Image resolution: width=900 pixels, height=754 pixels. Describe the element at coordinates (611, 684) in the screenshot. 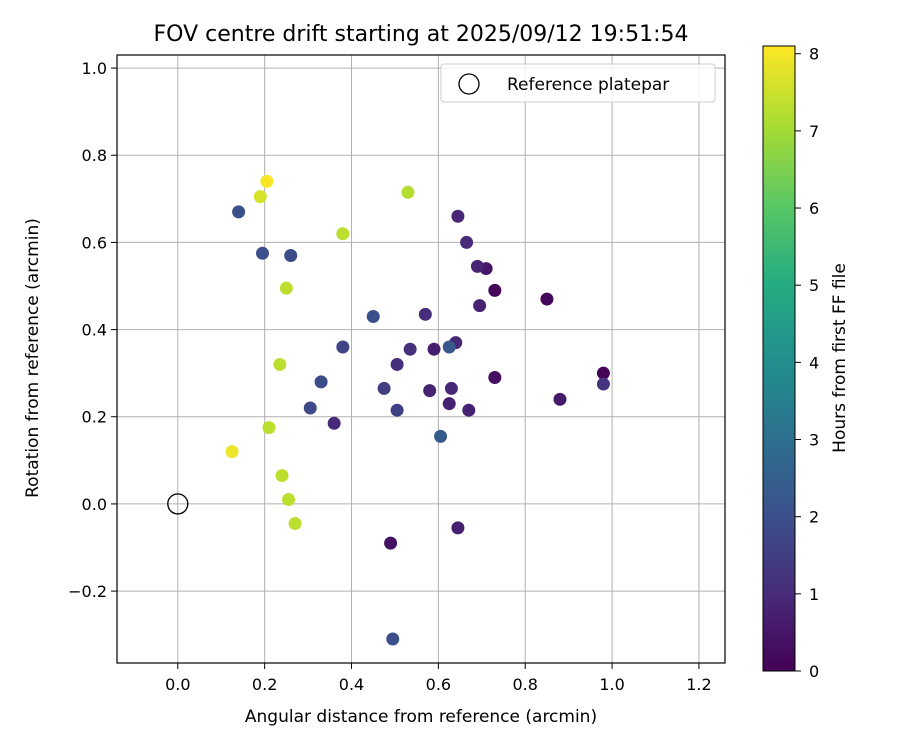

I see `x-tick-label: 1.0` at that location.